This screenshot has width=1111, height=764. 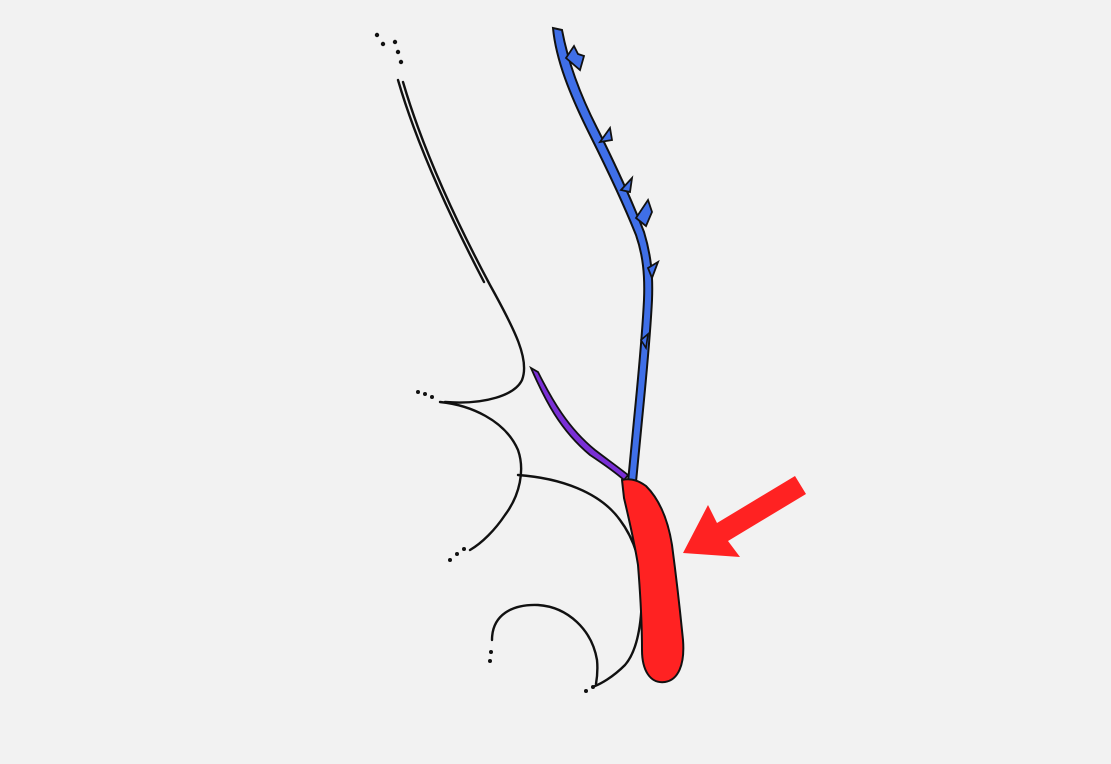 What do you see at coordinates (744, 516) in the screenshot?
I see `arrow-icon` at bounding box center [744, 516].